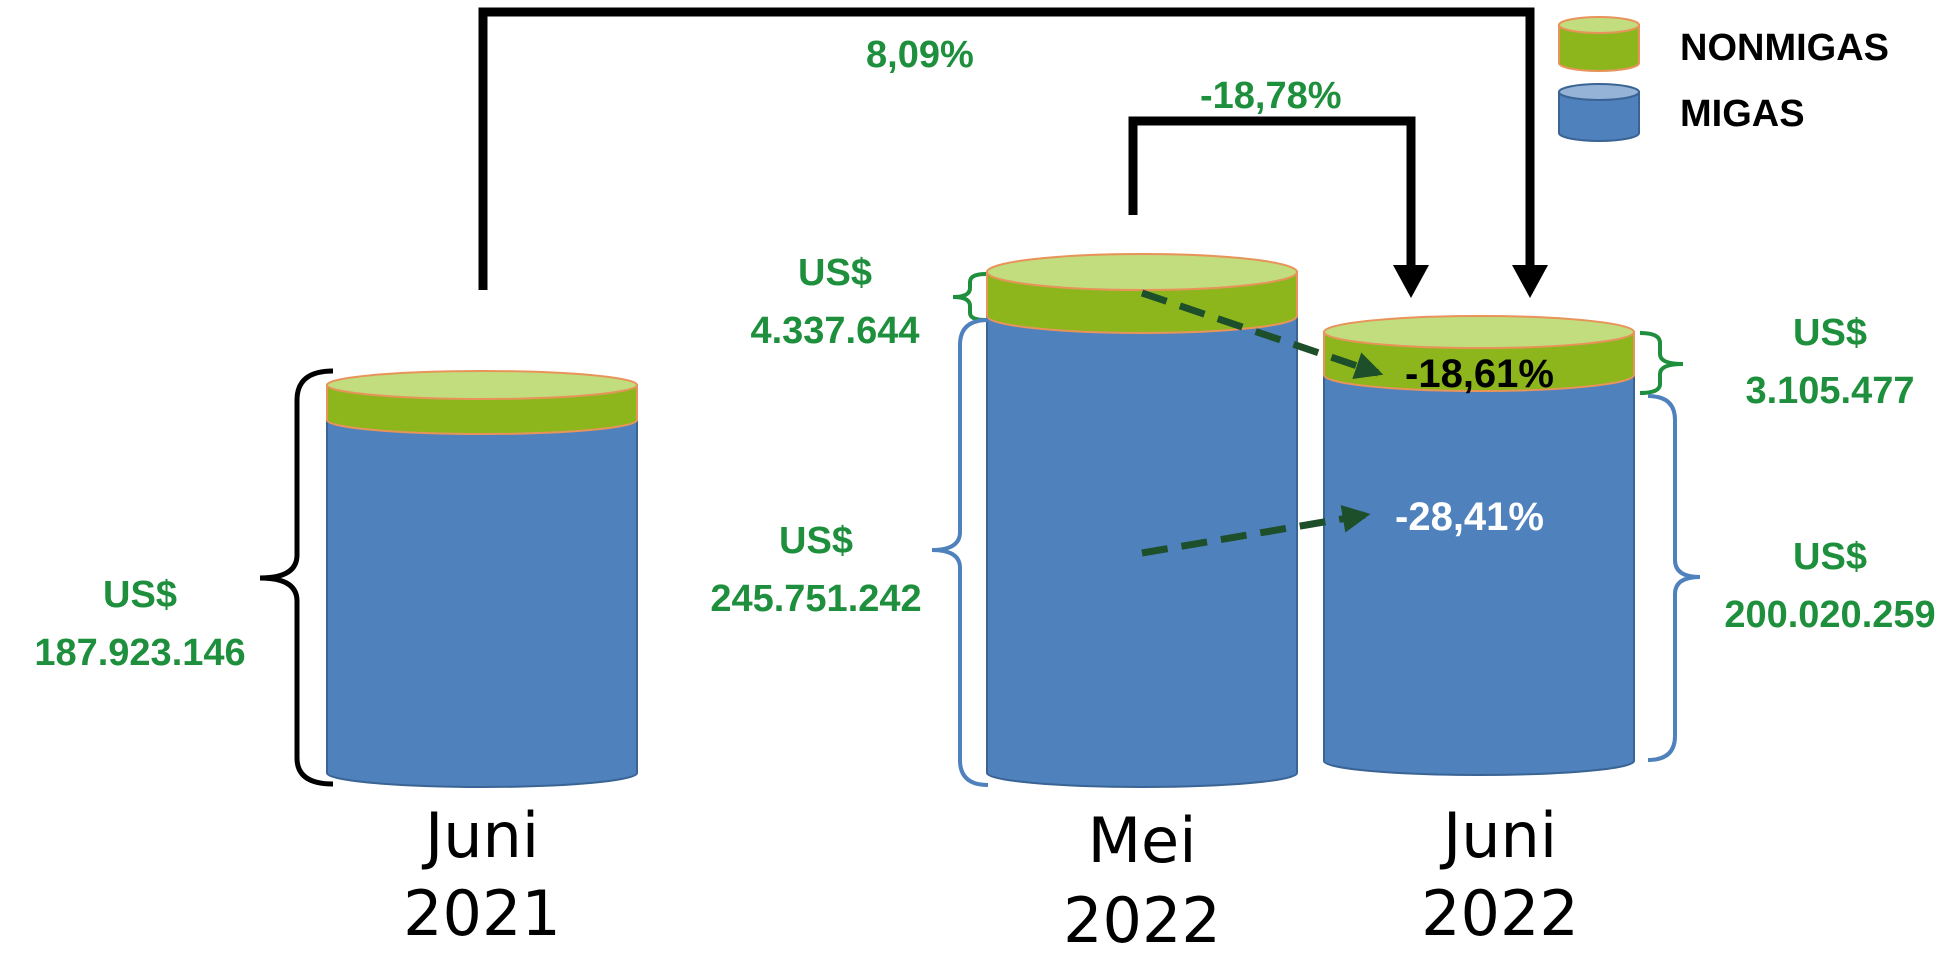 The height and width of the screenshot is (953, 1945). Describe the element at coordinates (482, 603) in the screenshot. I see `bar-juni-2021-migas` at that location.